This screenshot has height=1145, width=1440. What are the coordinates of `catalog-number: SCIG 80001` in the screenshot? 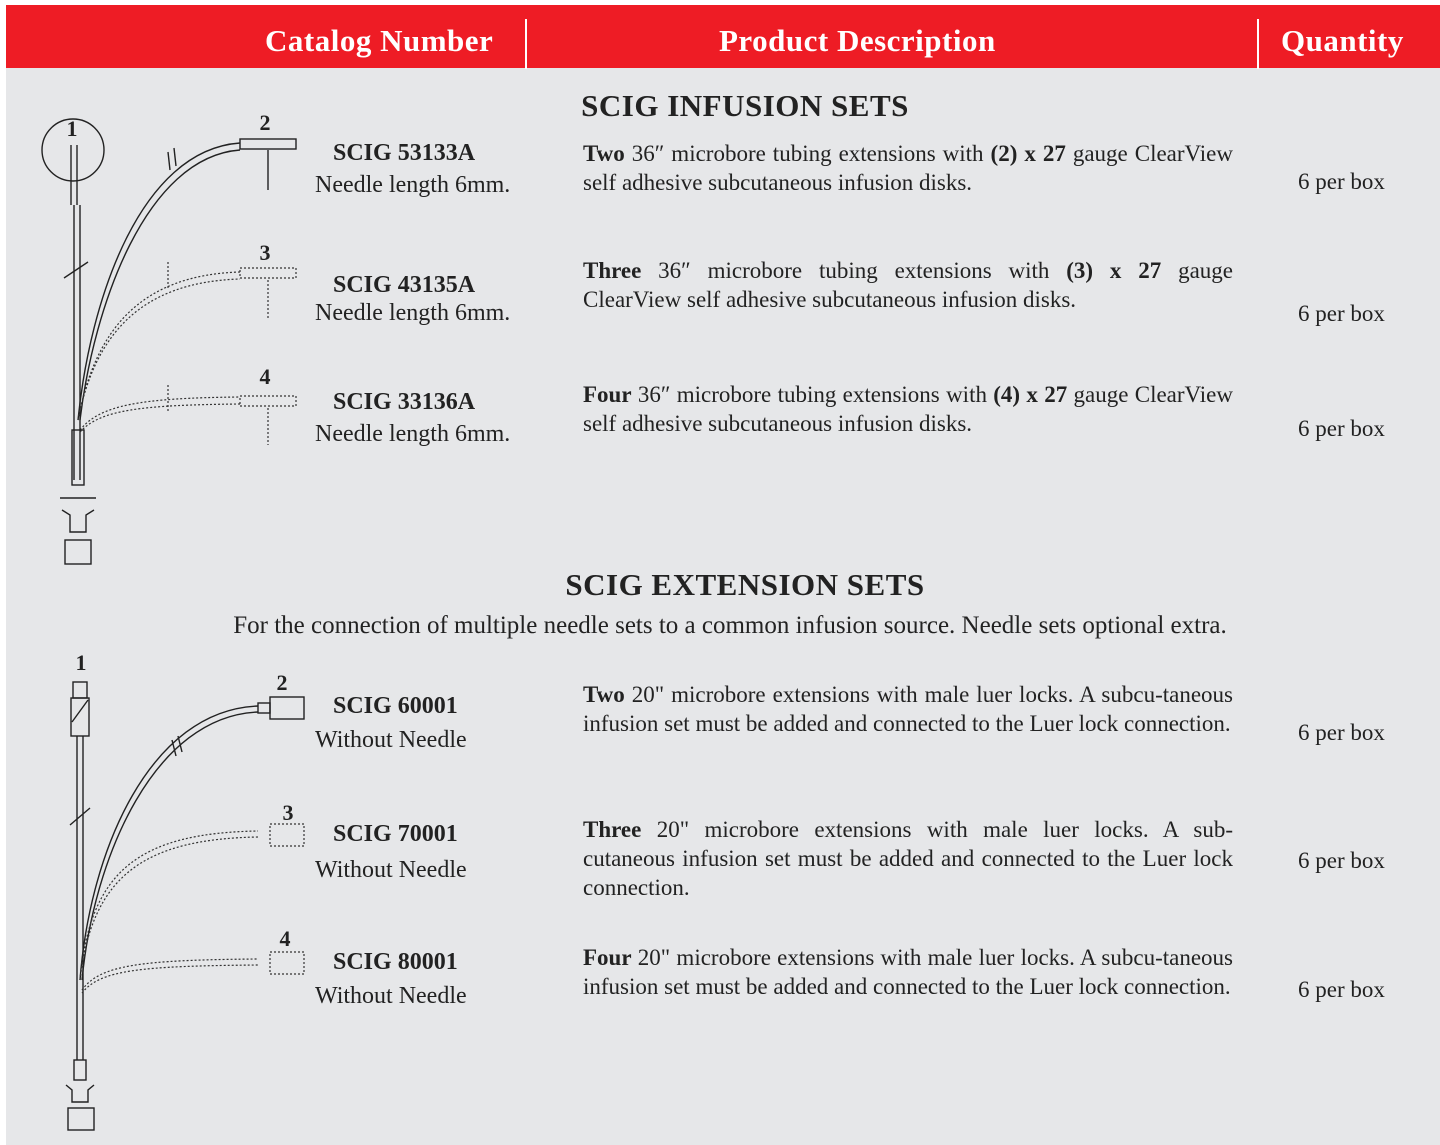 It's located at (395, 962).